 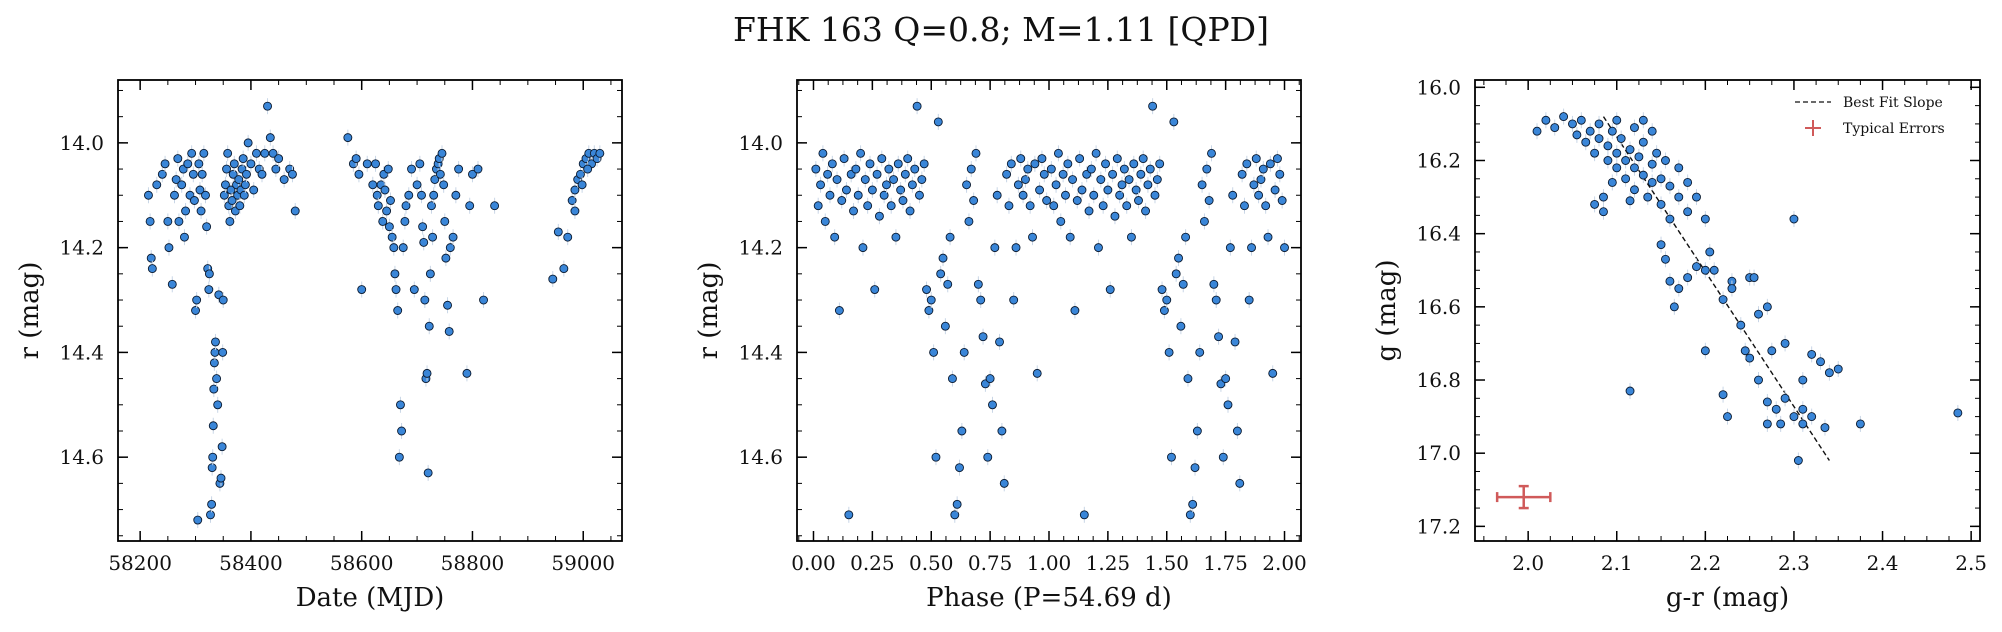 I want to click on x-tick-label: 58800, so click(x=473, y=563).